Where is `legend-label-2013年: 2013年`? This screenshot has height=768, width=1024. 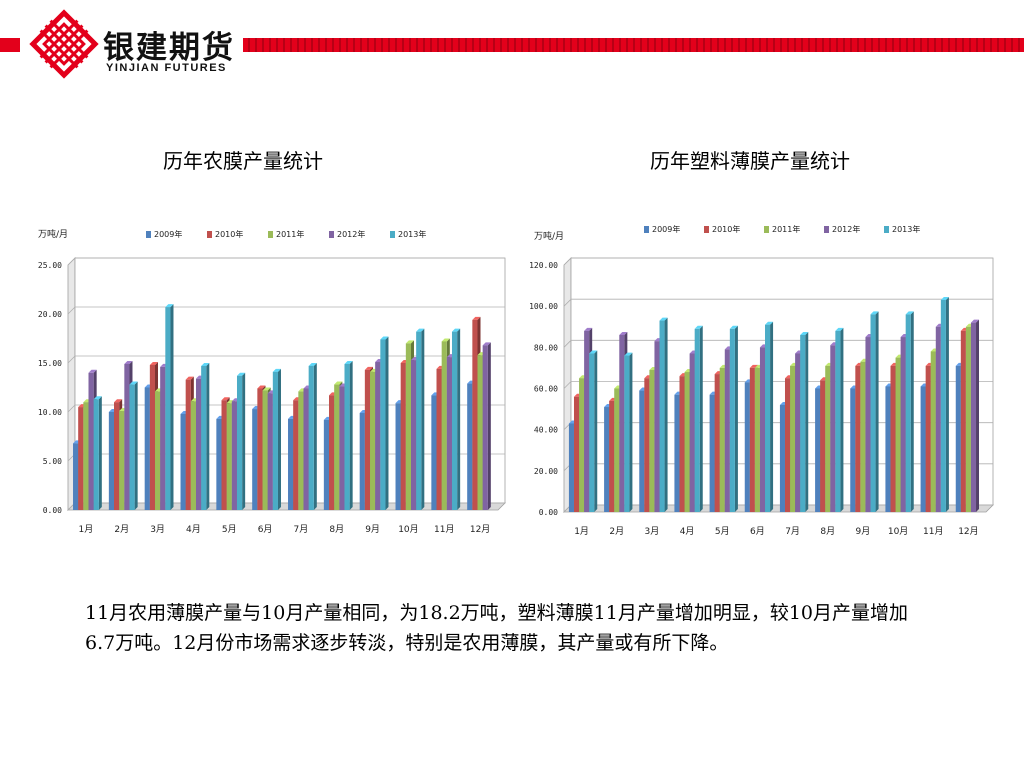
legend-label-2013年: 2013年 is located at coordinates (906, 229).